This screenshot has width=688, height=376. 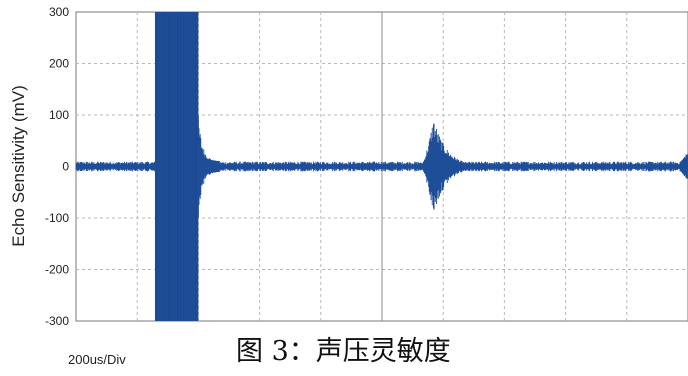 I want to click on y-axis-label: Echo Sensitivity (mV), so click(x=18, y=166).